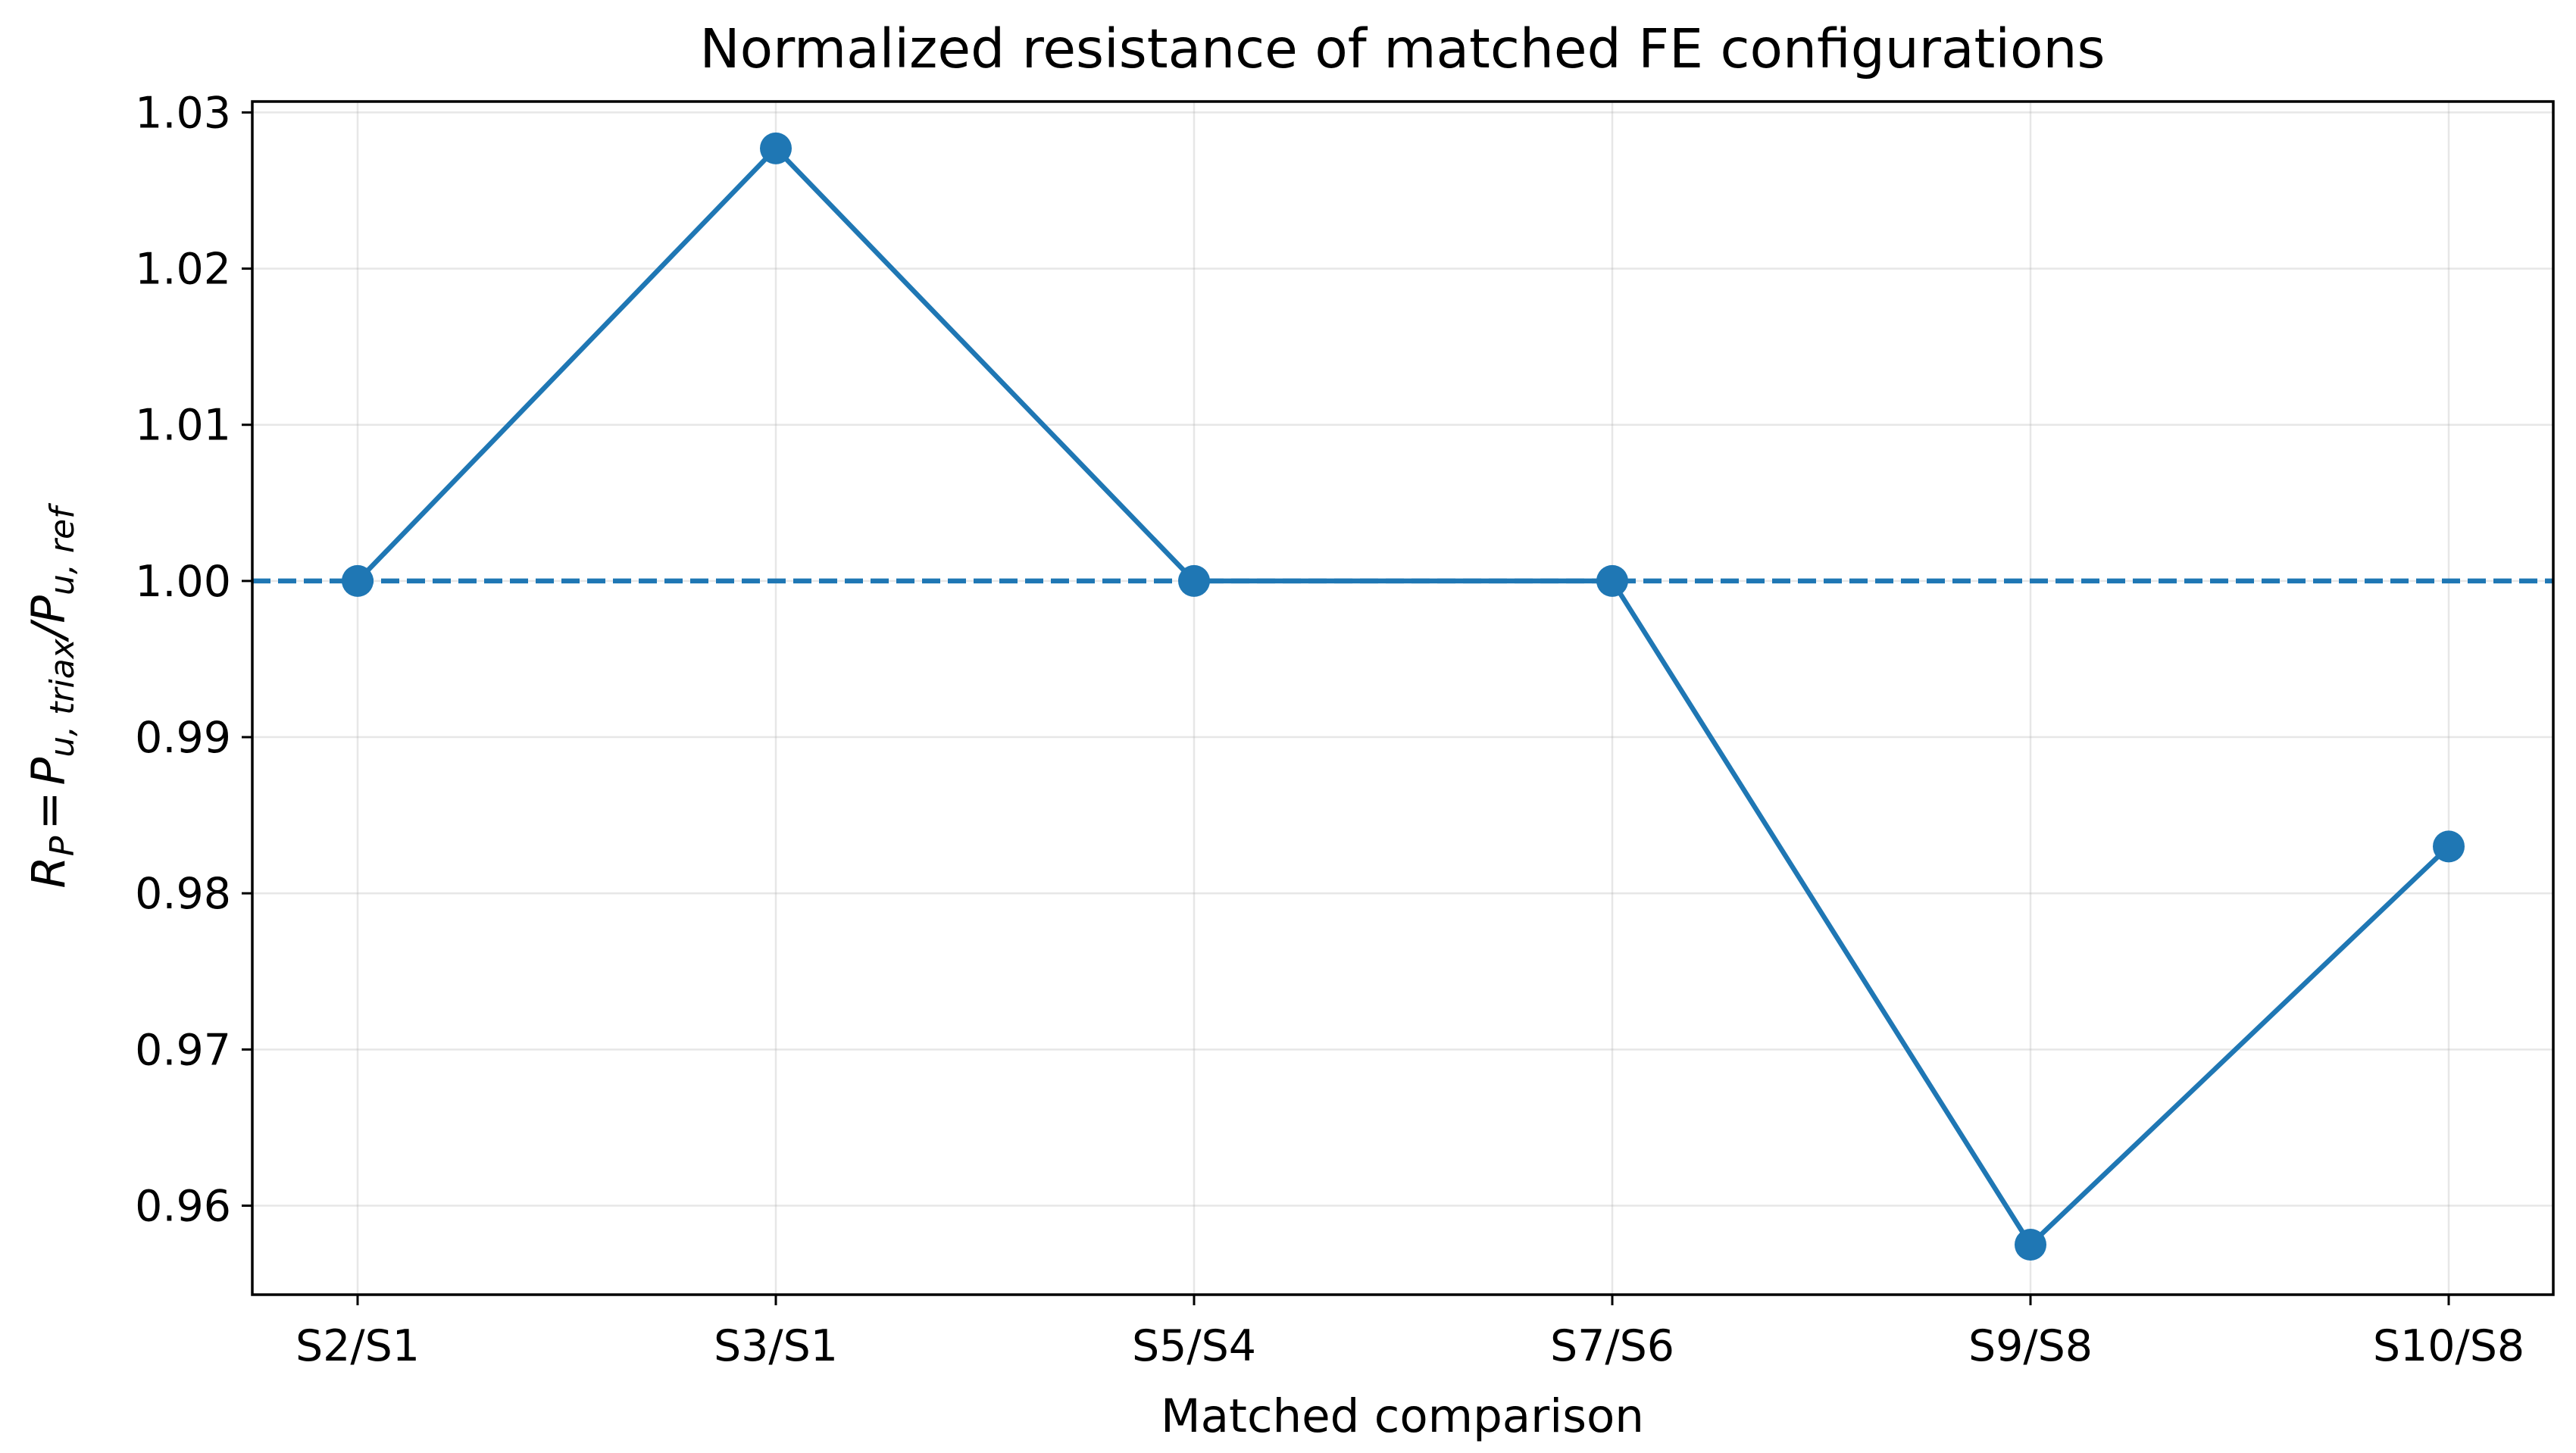 The width and height of the screenshot is (2576, 1453). What do you see at coordinates (357, 1346) in the screenshot?
I see `x-tick-label: S2/S1` at bounding box center [357, 1346].